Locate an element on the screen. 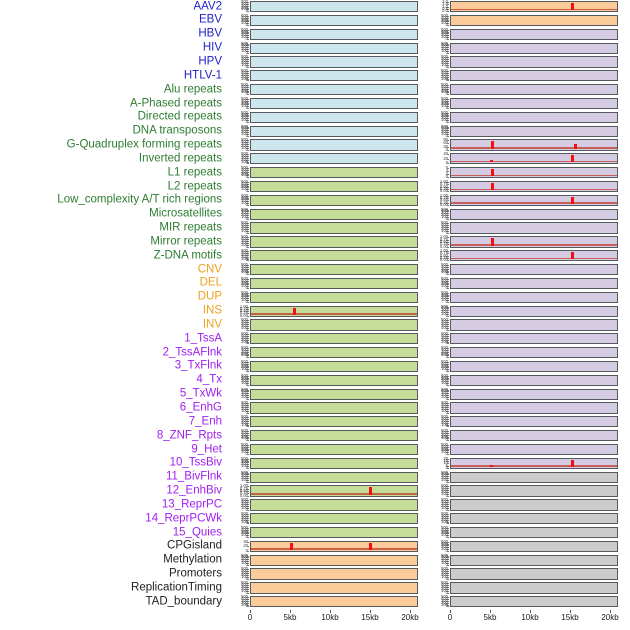  baseline is located at coordinates (334, 549).